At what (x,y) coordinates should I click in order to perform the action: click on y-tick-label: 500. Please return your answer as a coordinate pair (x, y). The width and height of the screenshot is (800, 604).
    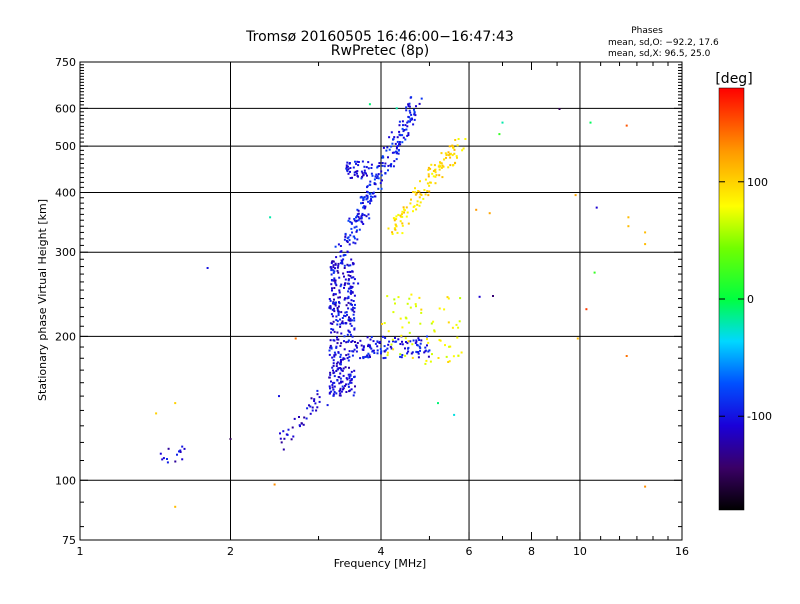
    Looking at the image, I should click on (65, 146).